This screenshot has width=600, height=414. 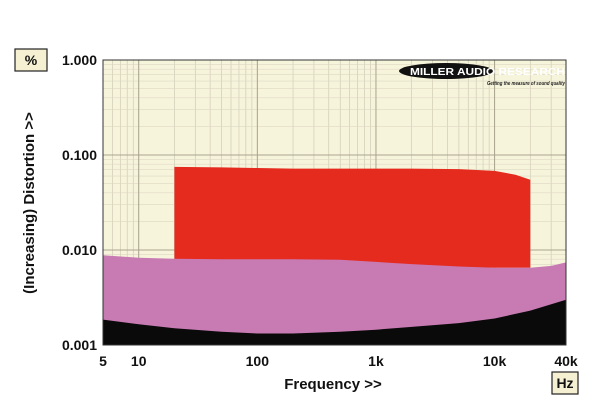 What do you see at coordinates (79, 345) in the screenshot?
I see `y-tick-label: 0.001` at bounding box center [79, 345].